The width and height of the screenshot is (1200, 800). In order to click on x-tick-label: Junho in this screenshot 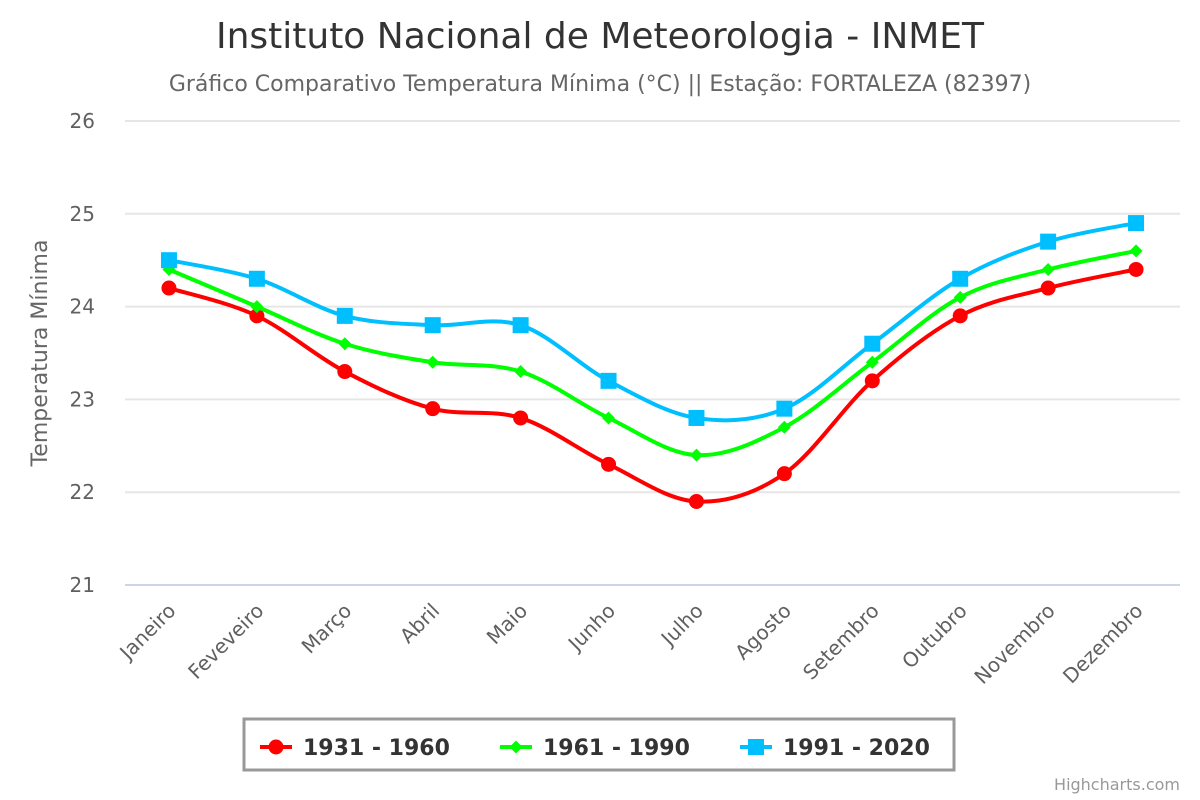, I will do `click(591, 628)`.